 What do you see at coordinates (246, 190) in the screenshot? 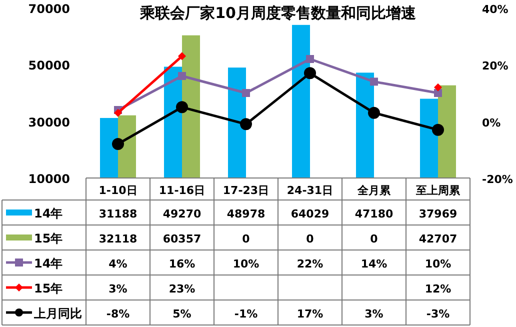
I see `x-tick-label: 17-23日` at bounding box center [246, 190].